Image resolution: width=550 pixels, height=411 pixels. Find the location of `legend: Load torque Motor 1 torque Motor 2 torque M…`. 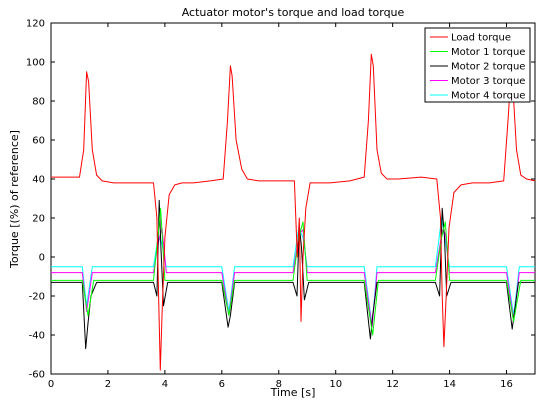

legend: Load torque Motor 1 torque Motor 2 torque M… is located at coordinates (477, 65).